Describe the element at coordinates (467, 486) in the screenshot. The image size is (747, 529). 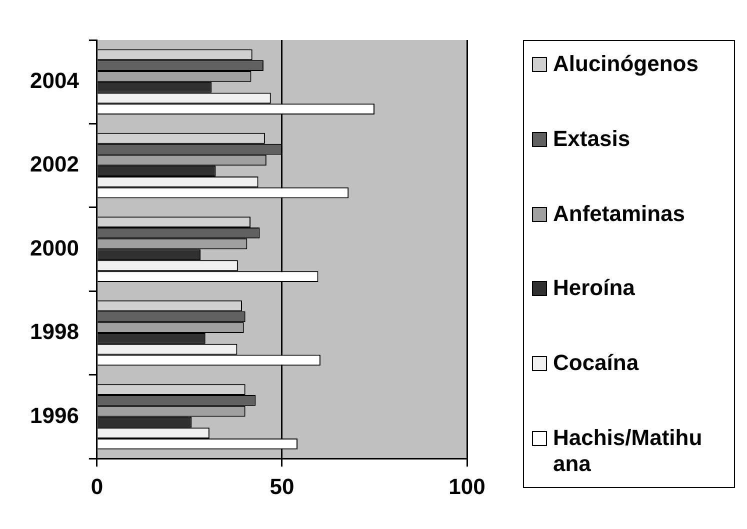
I see `x-tick-label: 100` at that location.